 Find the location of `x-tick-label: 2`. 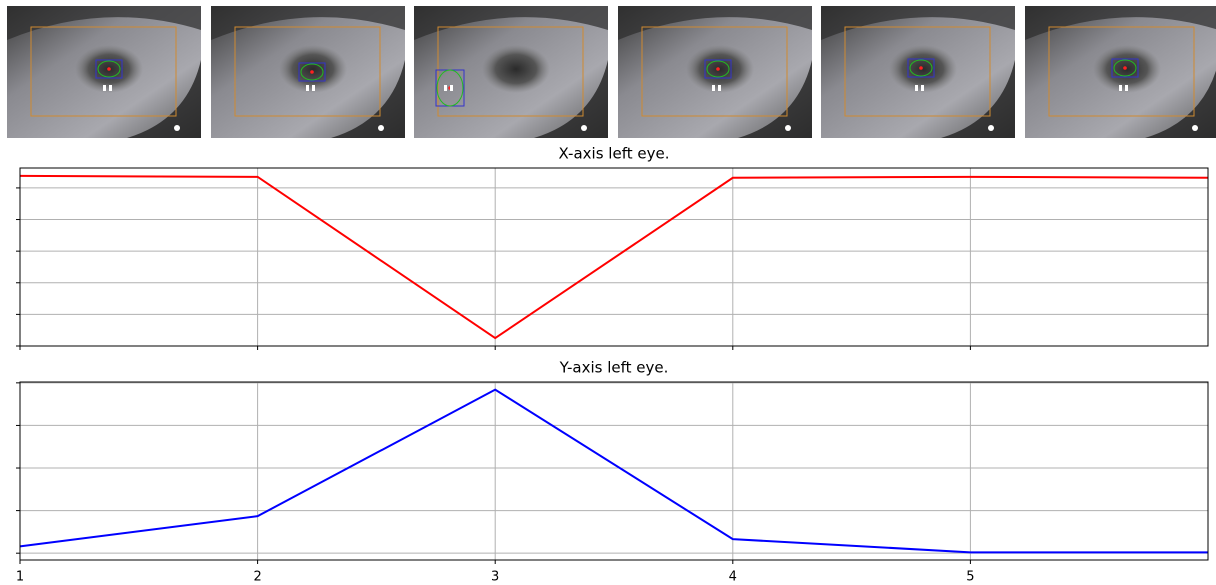

x-tick-label: 2 is located at coordinates (257, 577).